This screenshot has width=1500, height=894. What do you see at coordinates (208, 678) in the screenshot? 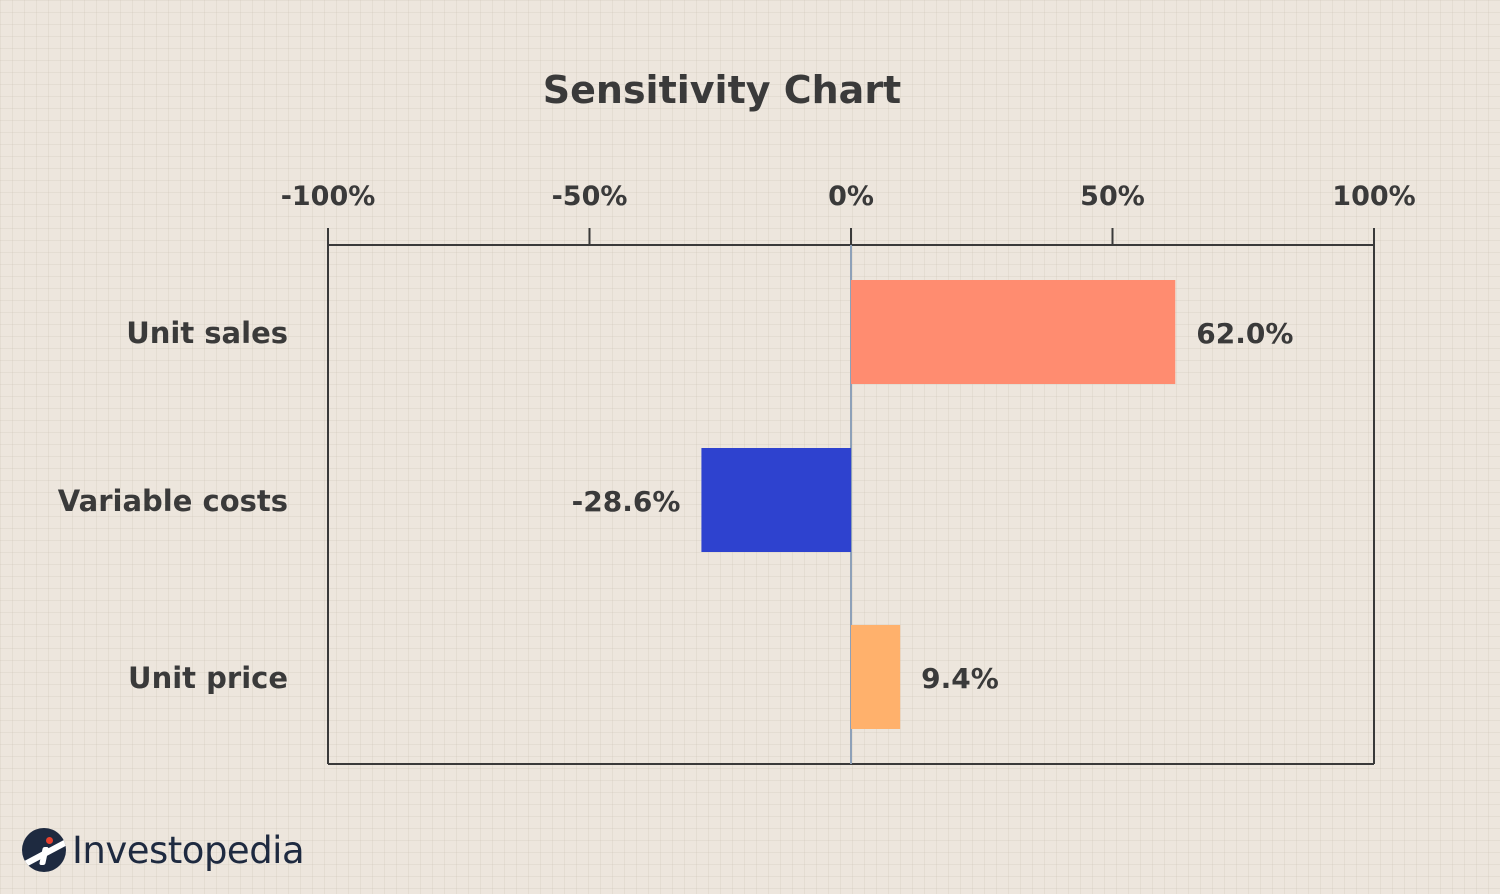
I see `category-label: Unit price` at bounding box center [208, 678].